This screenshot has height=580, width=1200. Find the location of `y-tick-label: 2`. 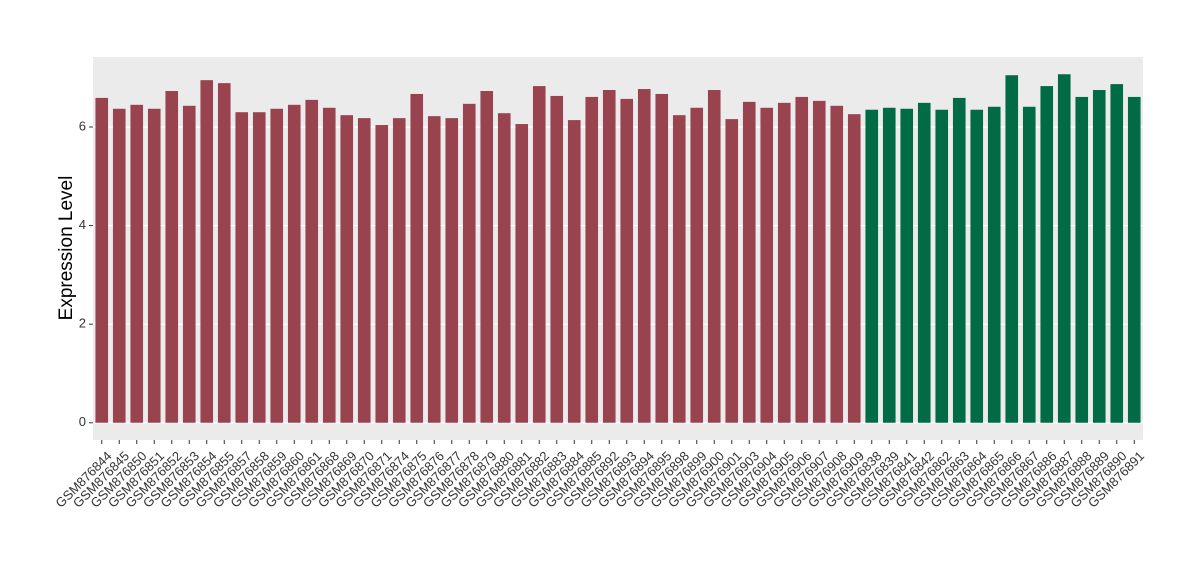

y-tick-label: 2 is located at coordinates (82, 323).